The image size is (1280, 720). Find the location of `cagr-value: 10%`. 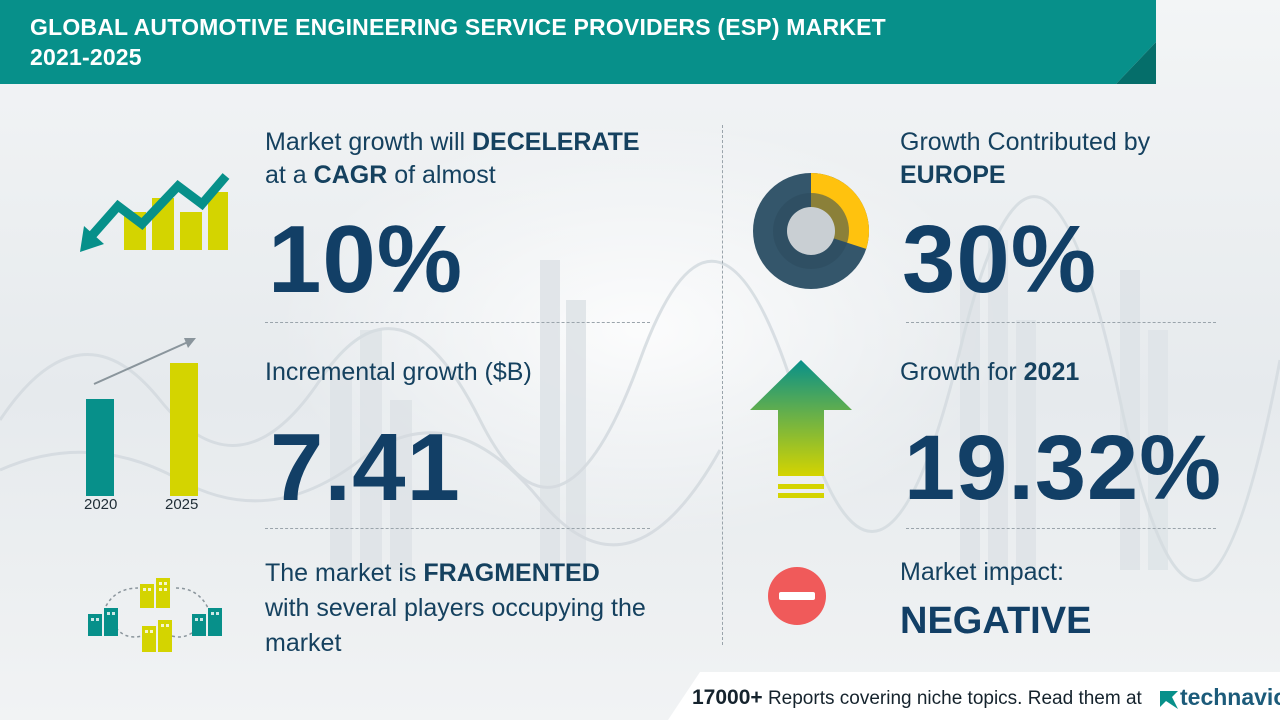

cagr-value: 10% is located at coordinates (366, 259).